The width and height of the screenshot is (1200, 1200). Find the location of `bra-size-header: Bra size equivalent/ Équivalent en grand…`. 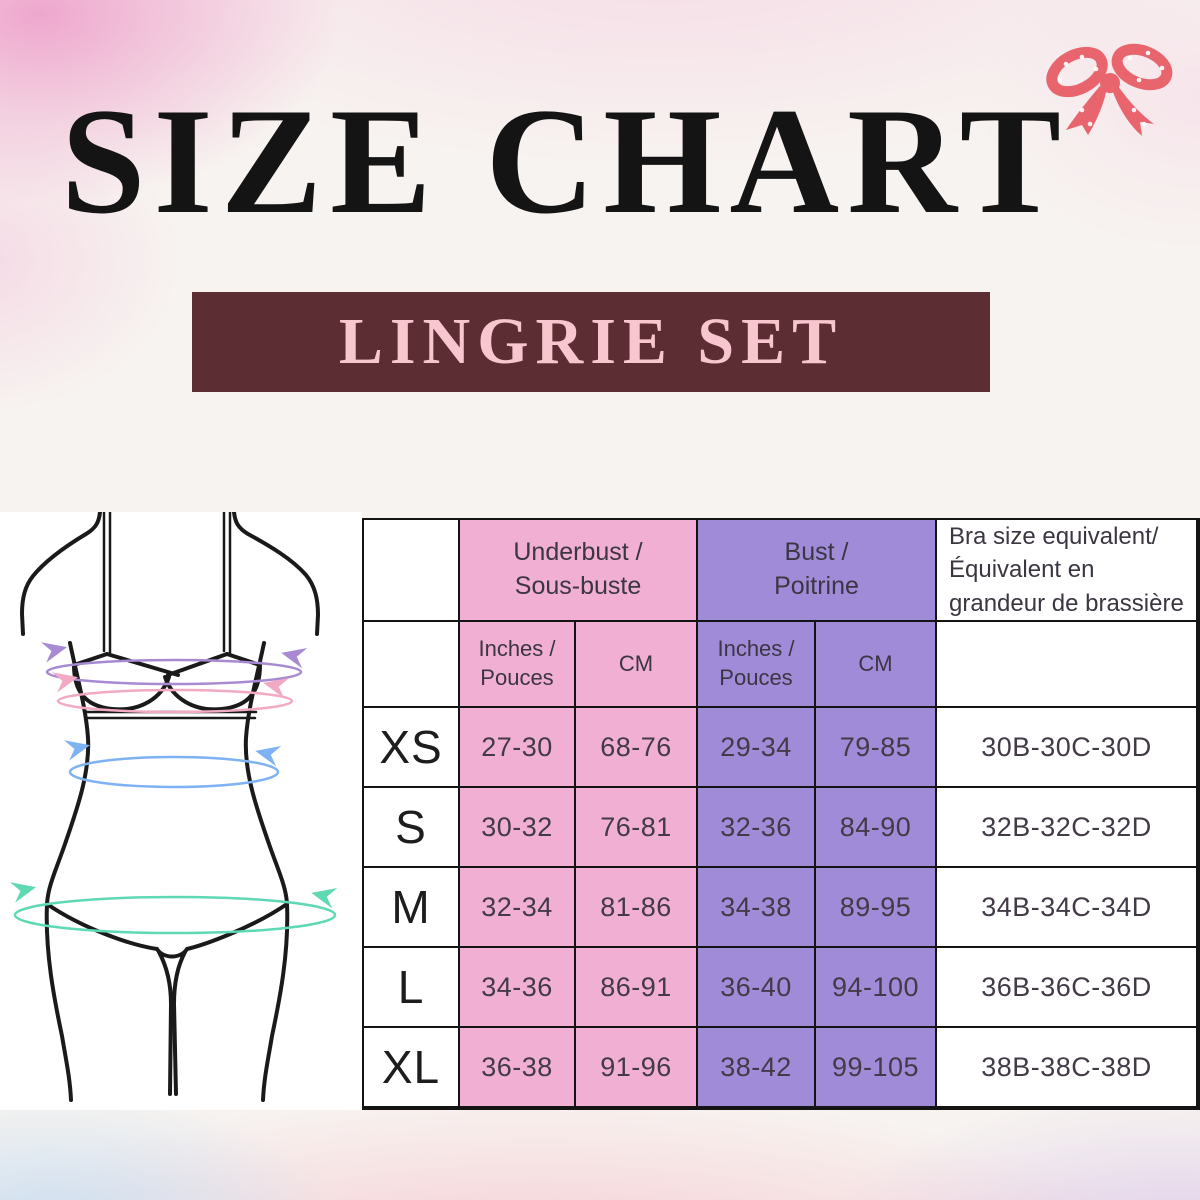

bra-size-header: Bra size equivalent/ Équivalent en grand… is located at coordinates (1067, 571).